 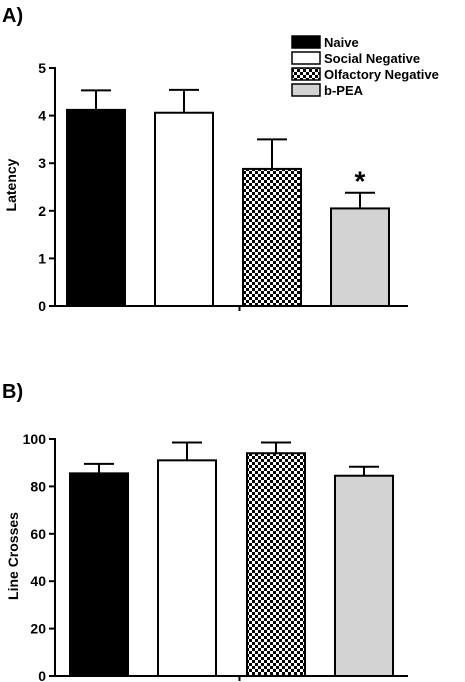 I want to click on y-axis-label-latency: Latency, so click(x=11, y=184).